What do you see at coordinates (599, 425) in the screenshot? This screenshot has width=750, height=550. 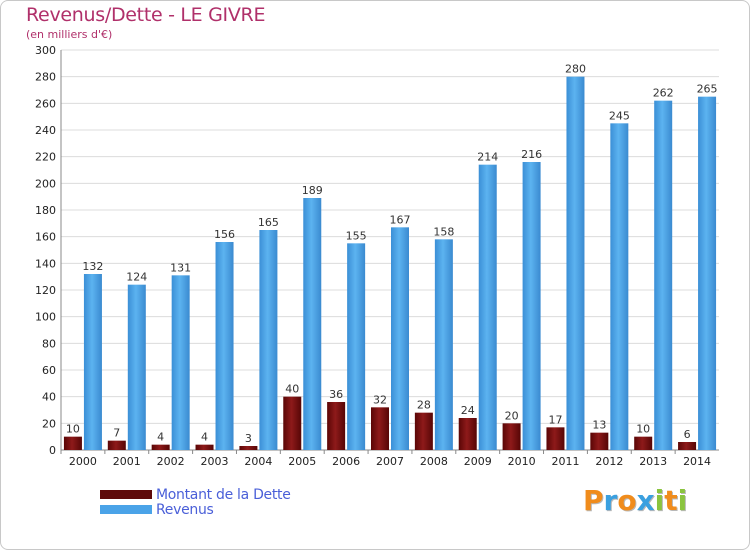 I see `data-label-dette: 13` at bounding box center [599, 425].